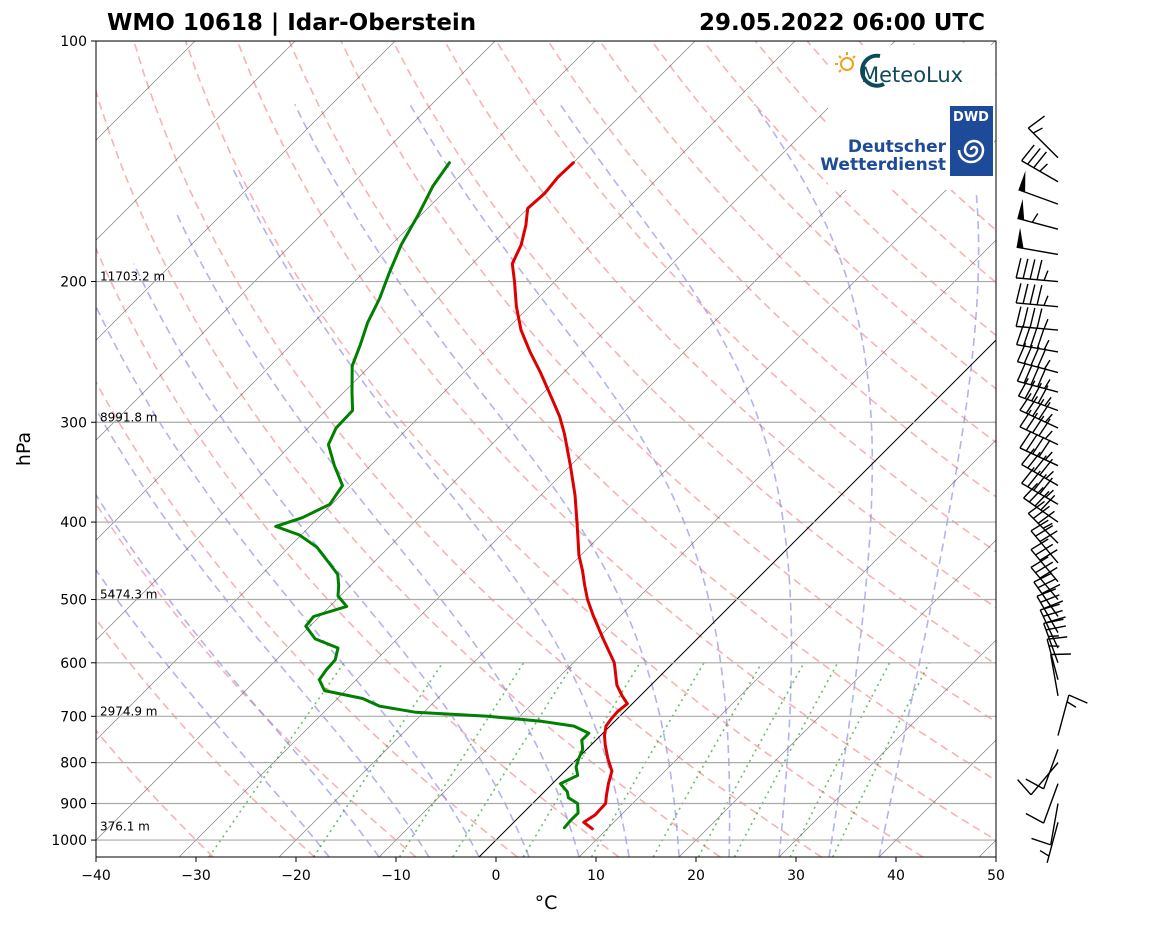  Describe the element at coordinates (696, 876) in the screenshot. I see `x-tick-label: 20` at that location.